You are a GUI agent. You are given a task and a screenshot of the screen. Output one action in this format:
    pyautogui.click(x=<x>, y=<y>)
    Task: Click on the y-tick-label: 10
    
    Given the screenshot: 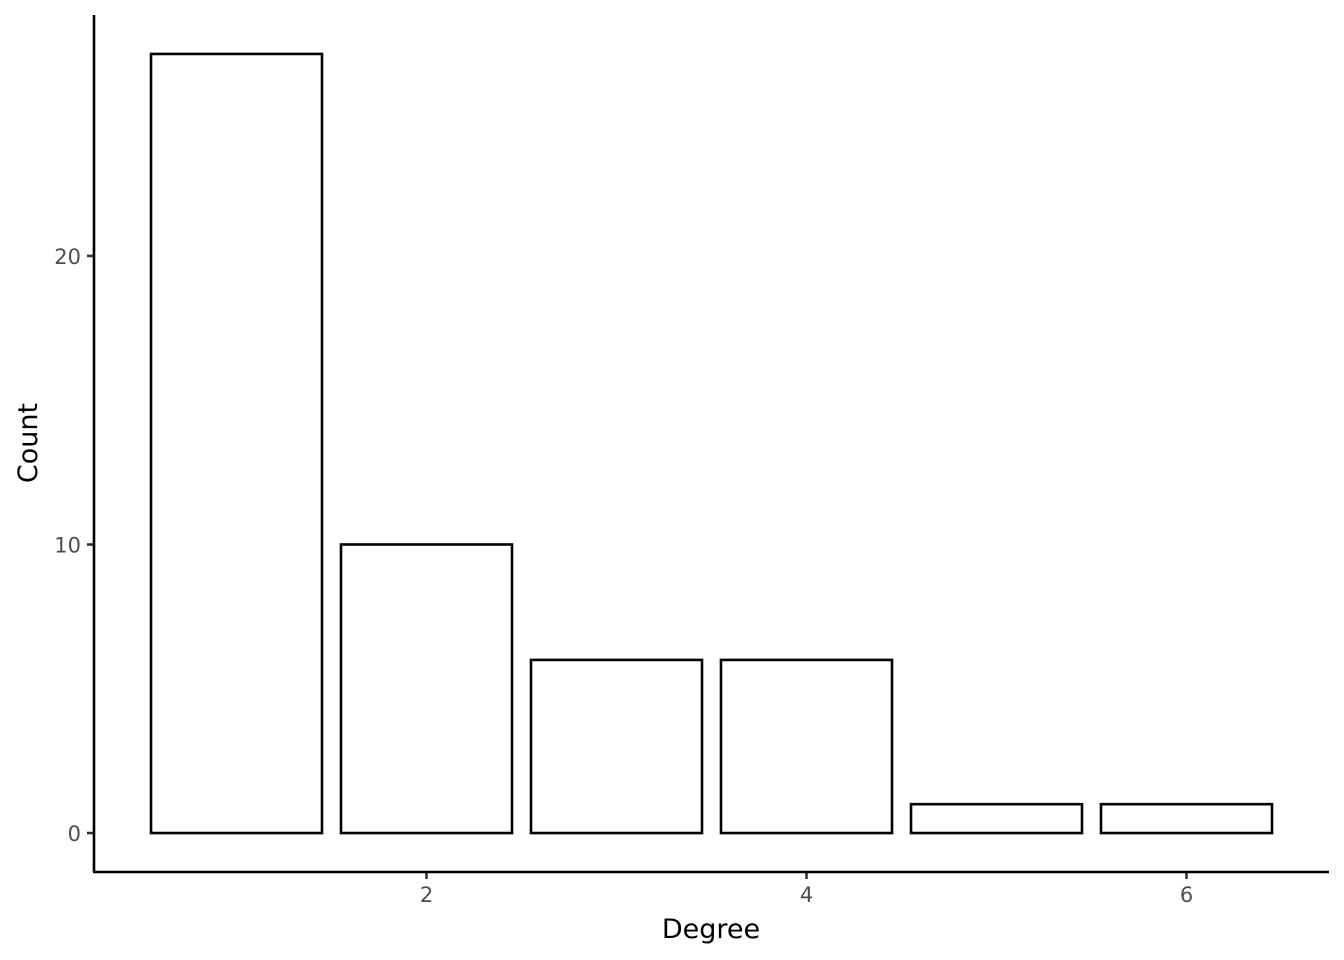 What is the action you would take?
    pyautogui.click(x=67, y=545)
    